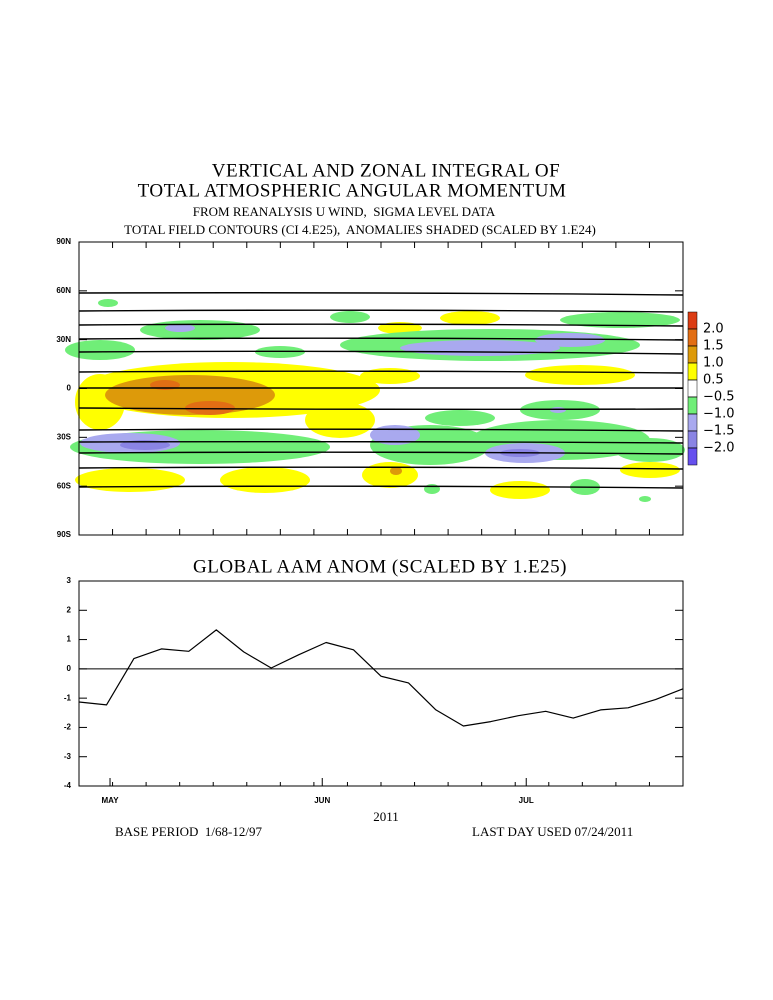 The width and height of the screenshot is (773, 1000). I want to click on colorbar-label: −1.0, so click(719, 414).